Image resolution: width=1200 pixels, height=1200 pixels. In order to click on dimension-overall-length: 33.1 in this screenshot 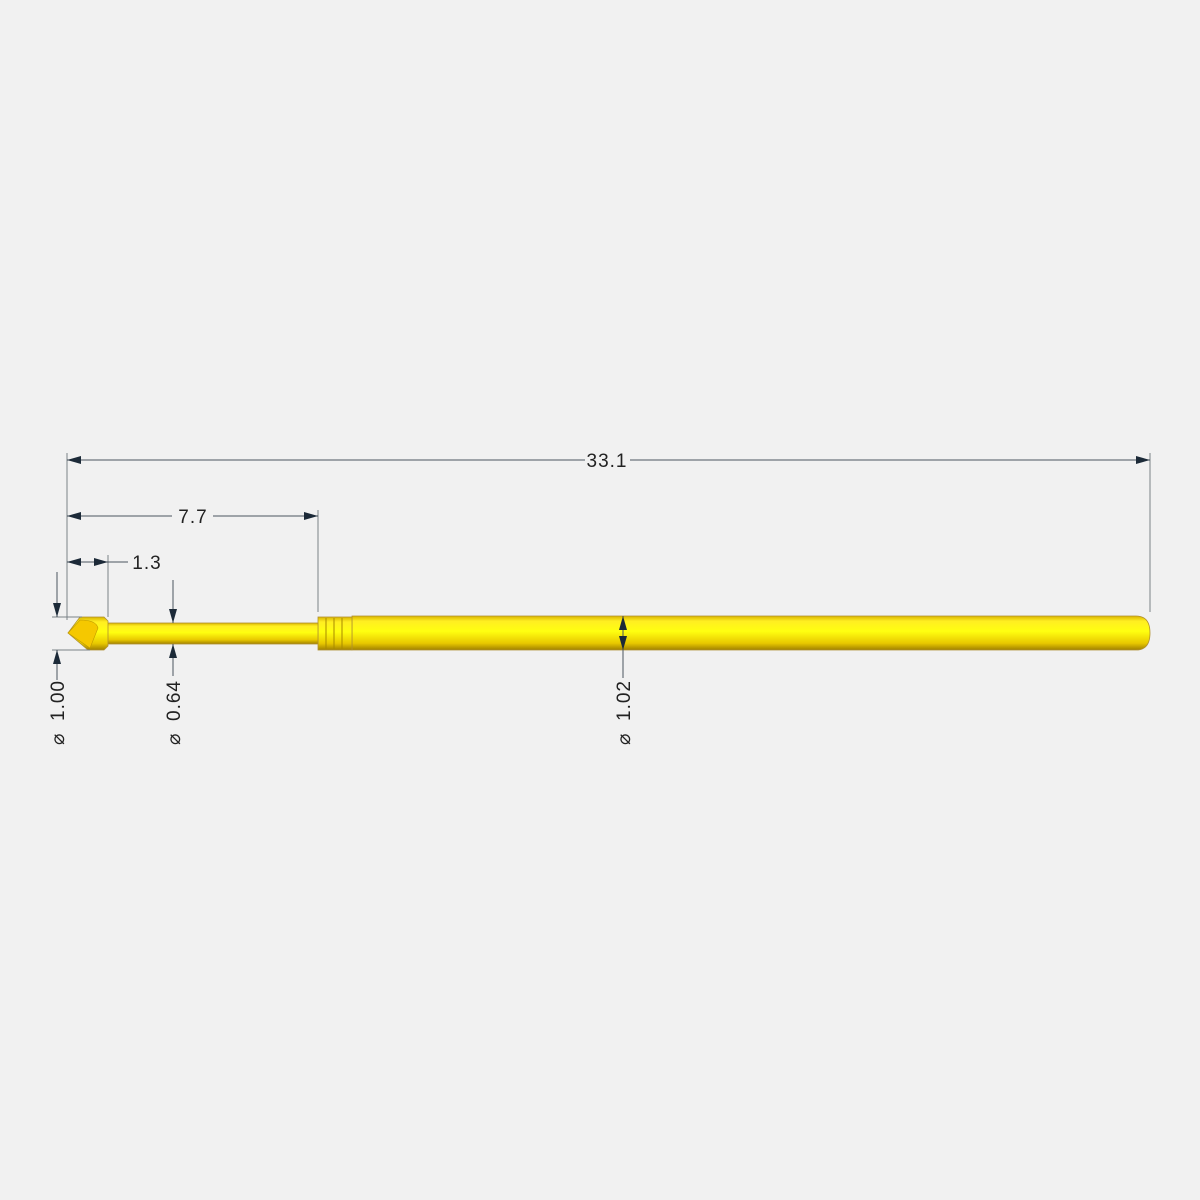, I will do `click(608, 461)`.